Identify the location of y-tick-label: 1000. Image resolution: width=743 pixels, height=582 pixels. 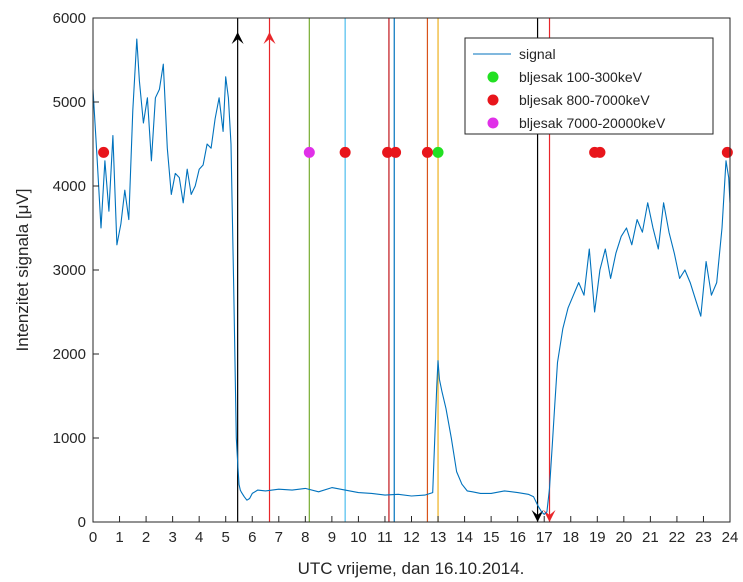
(69, 438).